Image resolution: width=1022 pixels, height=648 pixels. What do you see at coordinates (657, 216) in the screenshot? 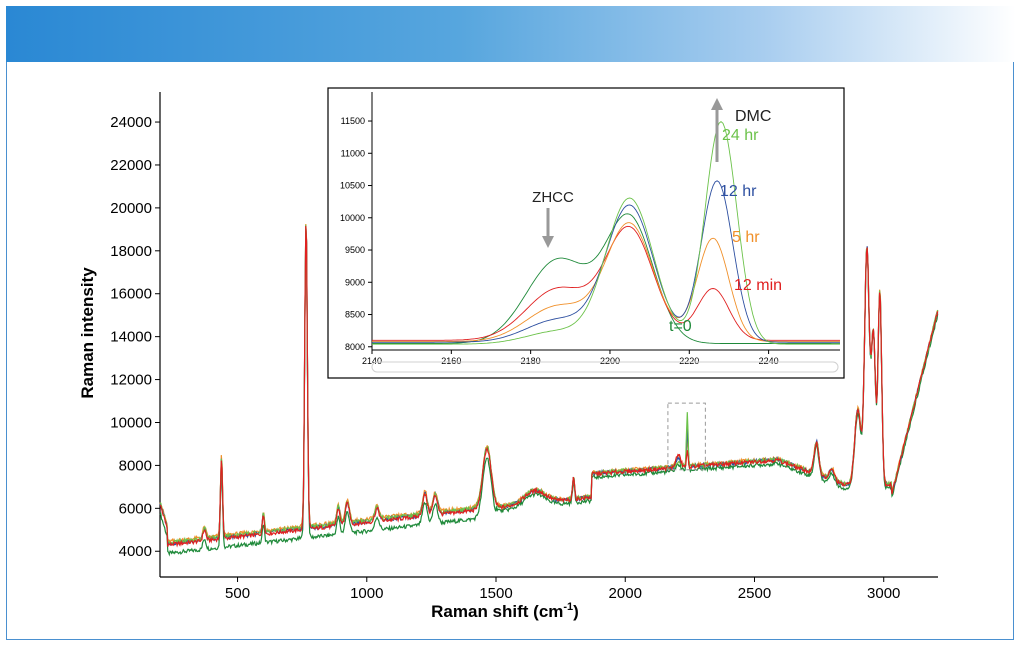
I see `inset-annotations: ZHCC DMC 24 hr 12 hr 5 hr 12 min t=0` at bounding box center [657, 216].